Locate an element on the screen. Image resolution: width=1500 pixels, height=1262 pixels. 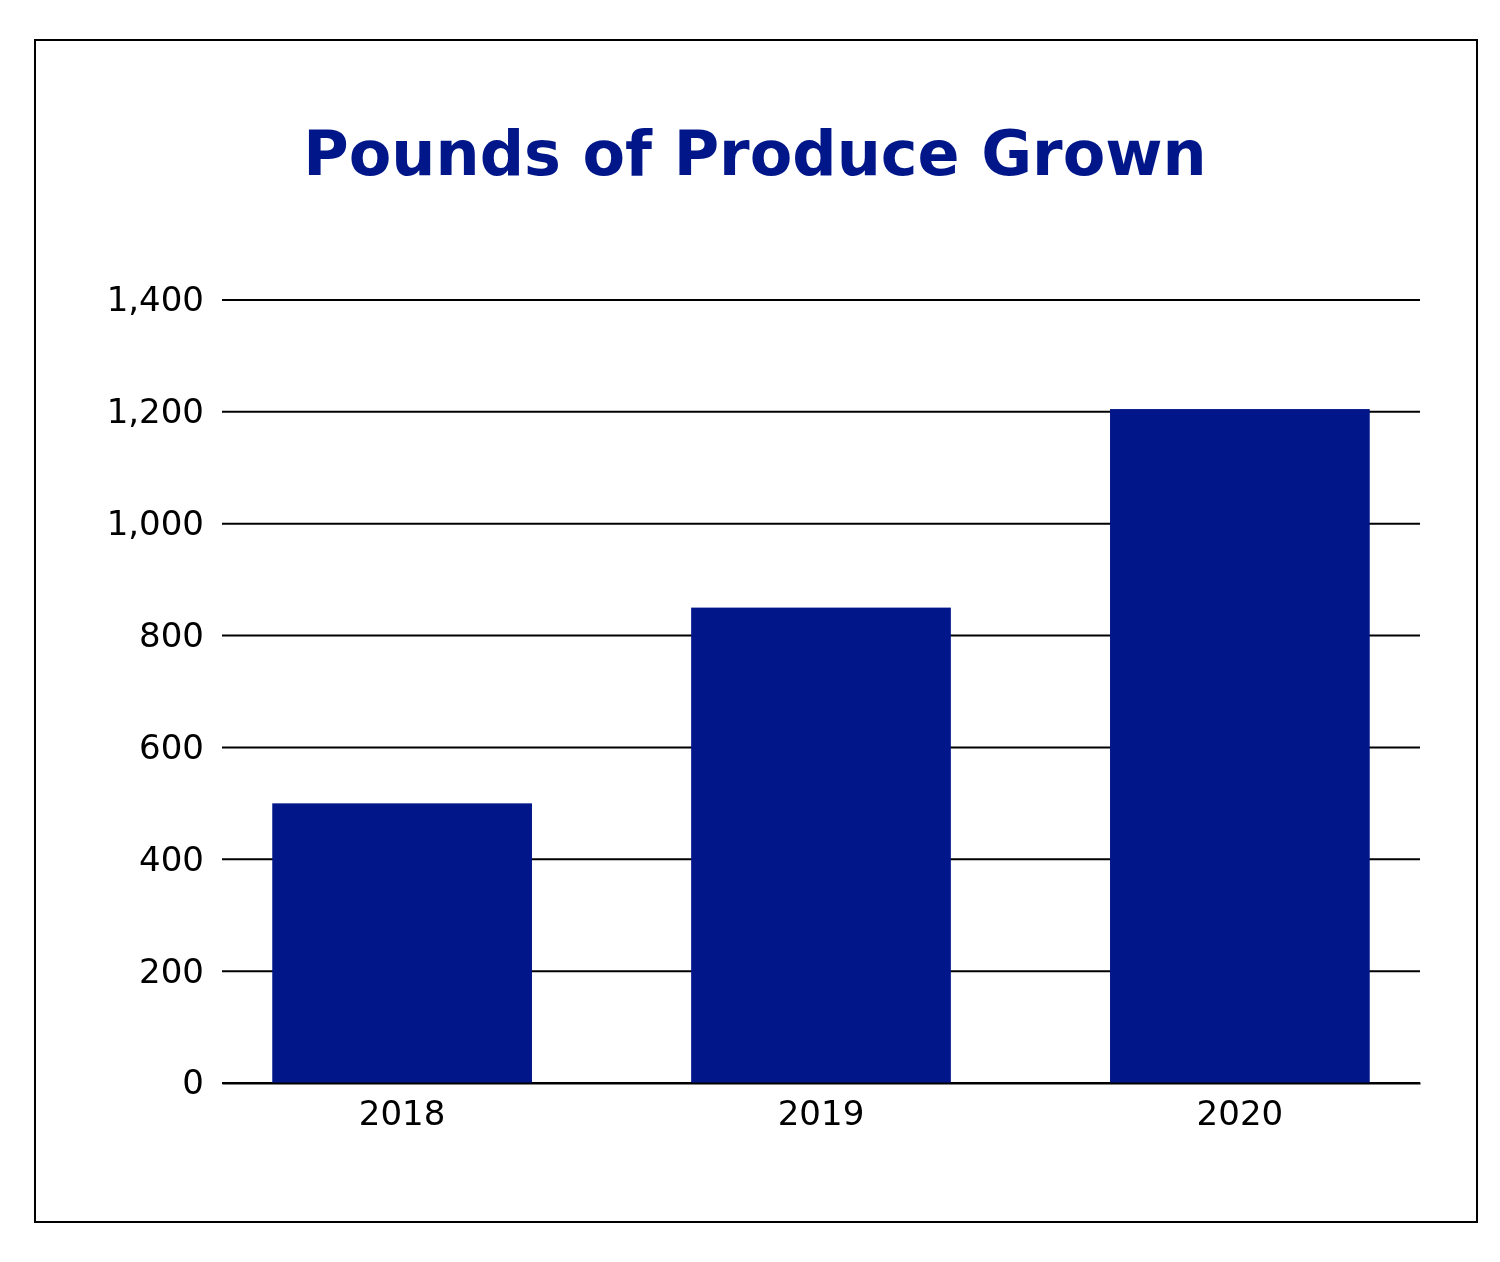
y-tick-label: 200 is located at coordinates (171, 970).